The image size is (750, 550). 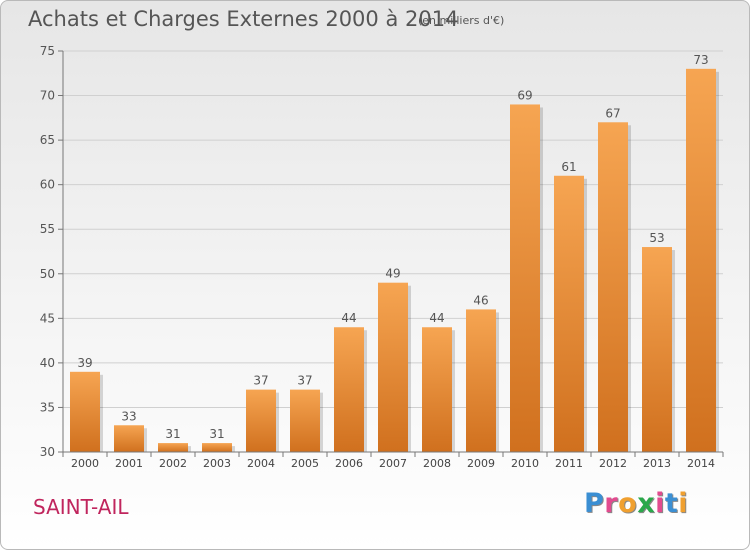 What do you see at coordinates (47, 452) in the screenshot?
I see `y-tick-label: 30` at bounding box center [47, 452].